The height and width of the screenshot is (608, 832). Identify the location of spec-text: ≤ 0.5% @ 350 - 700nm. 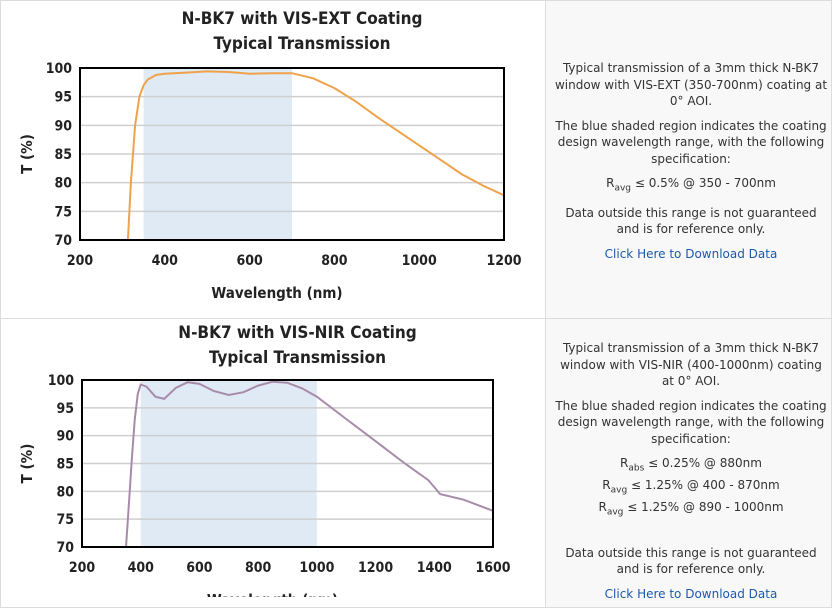
(705, 183).